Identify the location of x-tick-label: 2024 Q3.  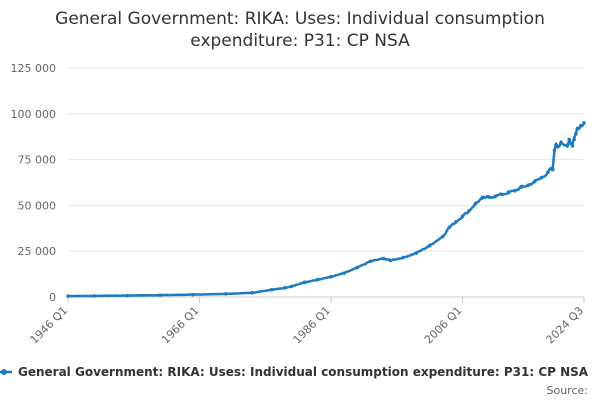
(565, 325).